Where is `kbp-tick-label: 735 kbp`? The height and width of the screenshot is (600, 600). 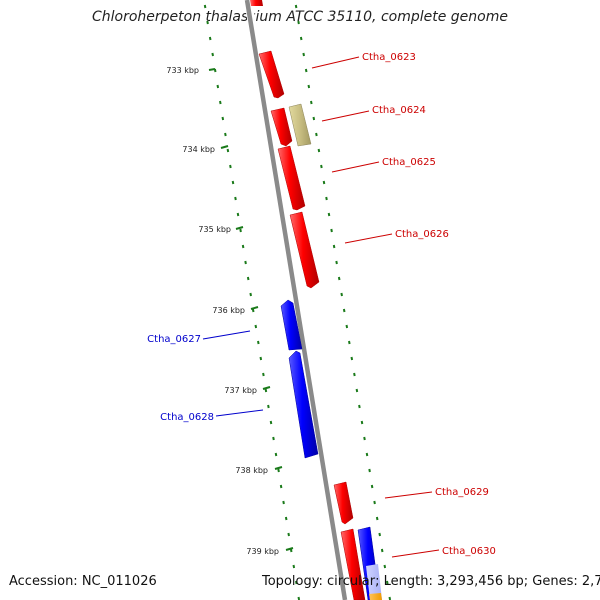 kbp-tick-label: 735 kbp is located at coordinates (214, 229).